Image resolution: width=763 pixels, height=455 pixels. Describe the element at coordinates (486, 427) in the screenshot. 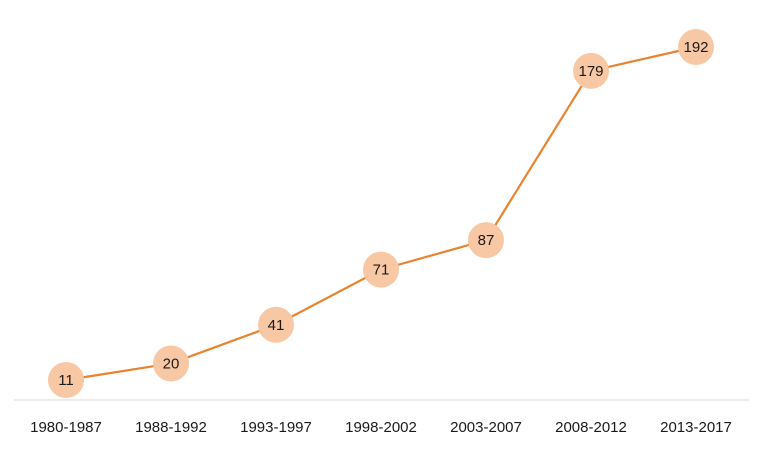

I see `x-tick-label: 2003-2007` at that location.